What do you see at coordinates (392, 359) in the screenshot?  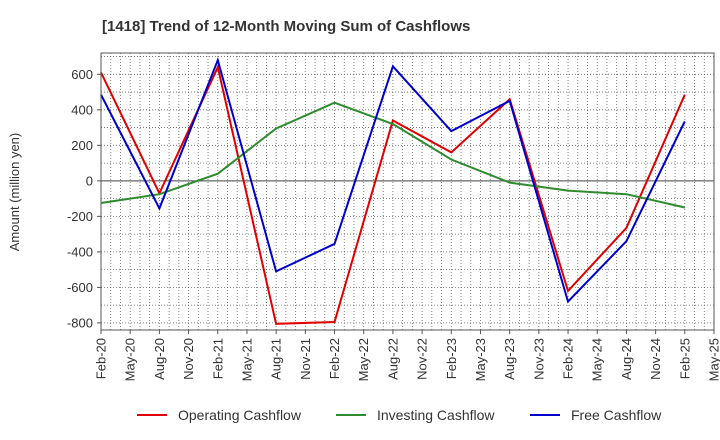 I see `x-tick-label: Aug-22` at bounding box center [392, 359].